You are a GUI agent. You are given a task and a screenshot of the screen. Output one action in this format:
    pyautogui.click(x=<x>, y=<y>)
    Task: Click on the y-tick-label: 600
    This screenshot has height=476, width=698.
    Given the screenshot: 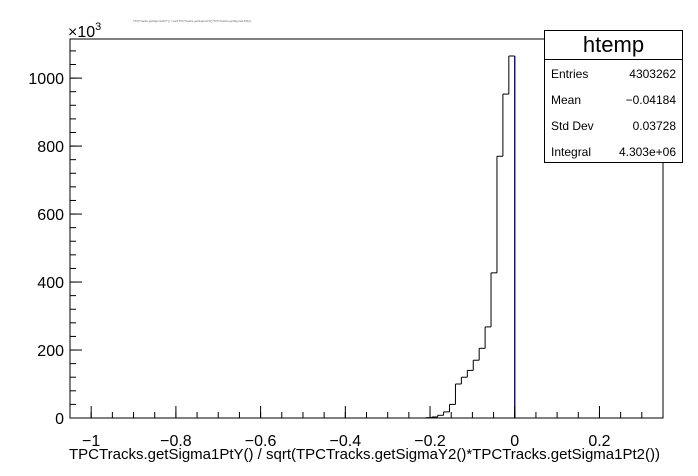 What is the action you would take?
    pyautogui.click(x=50, y=215)
    